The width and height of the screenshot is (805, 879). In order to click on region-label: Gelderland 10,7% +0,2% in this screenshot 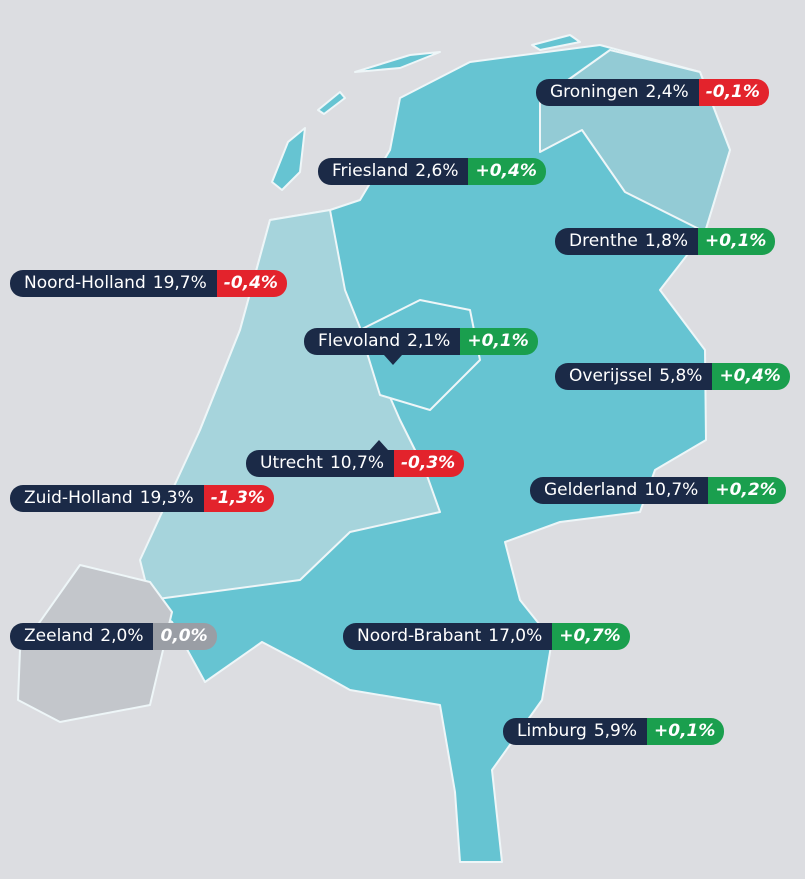, I will do `click(658, 490)`.